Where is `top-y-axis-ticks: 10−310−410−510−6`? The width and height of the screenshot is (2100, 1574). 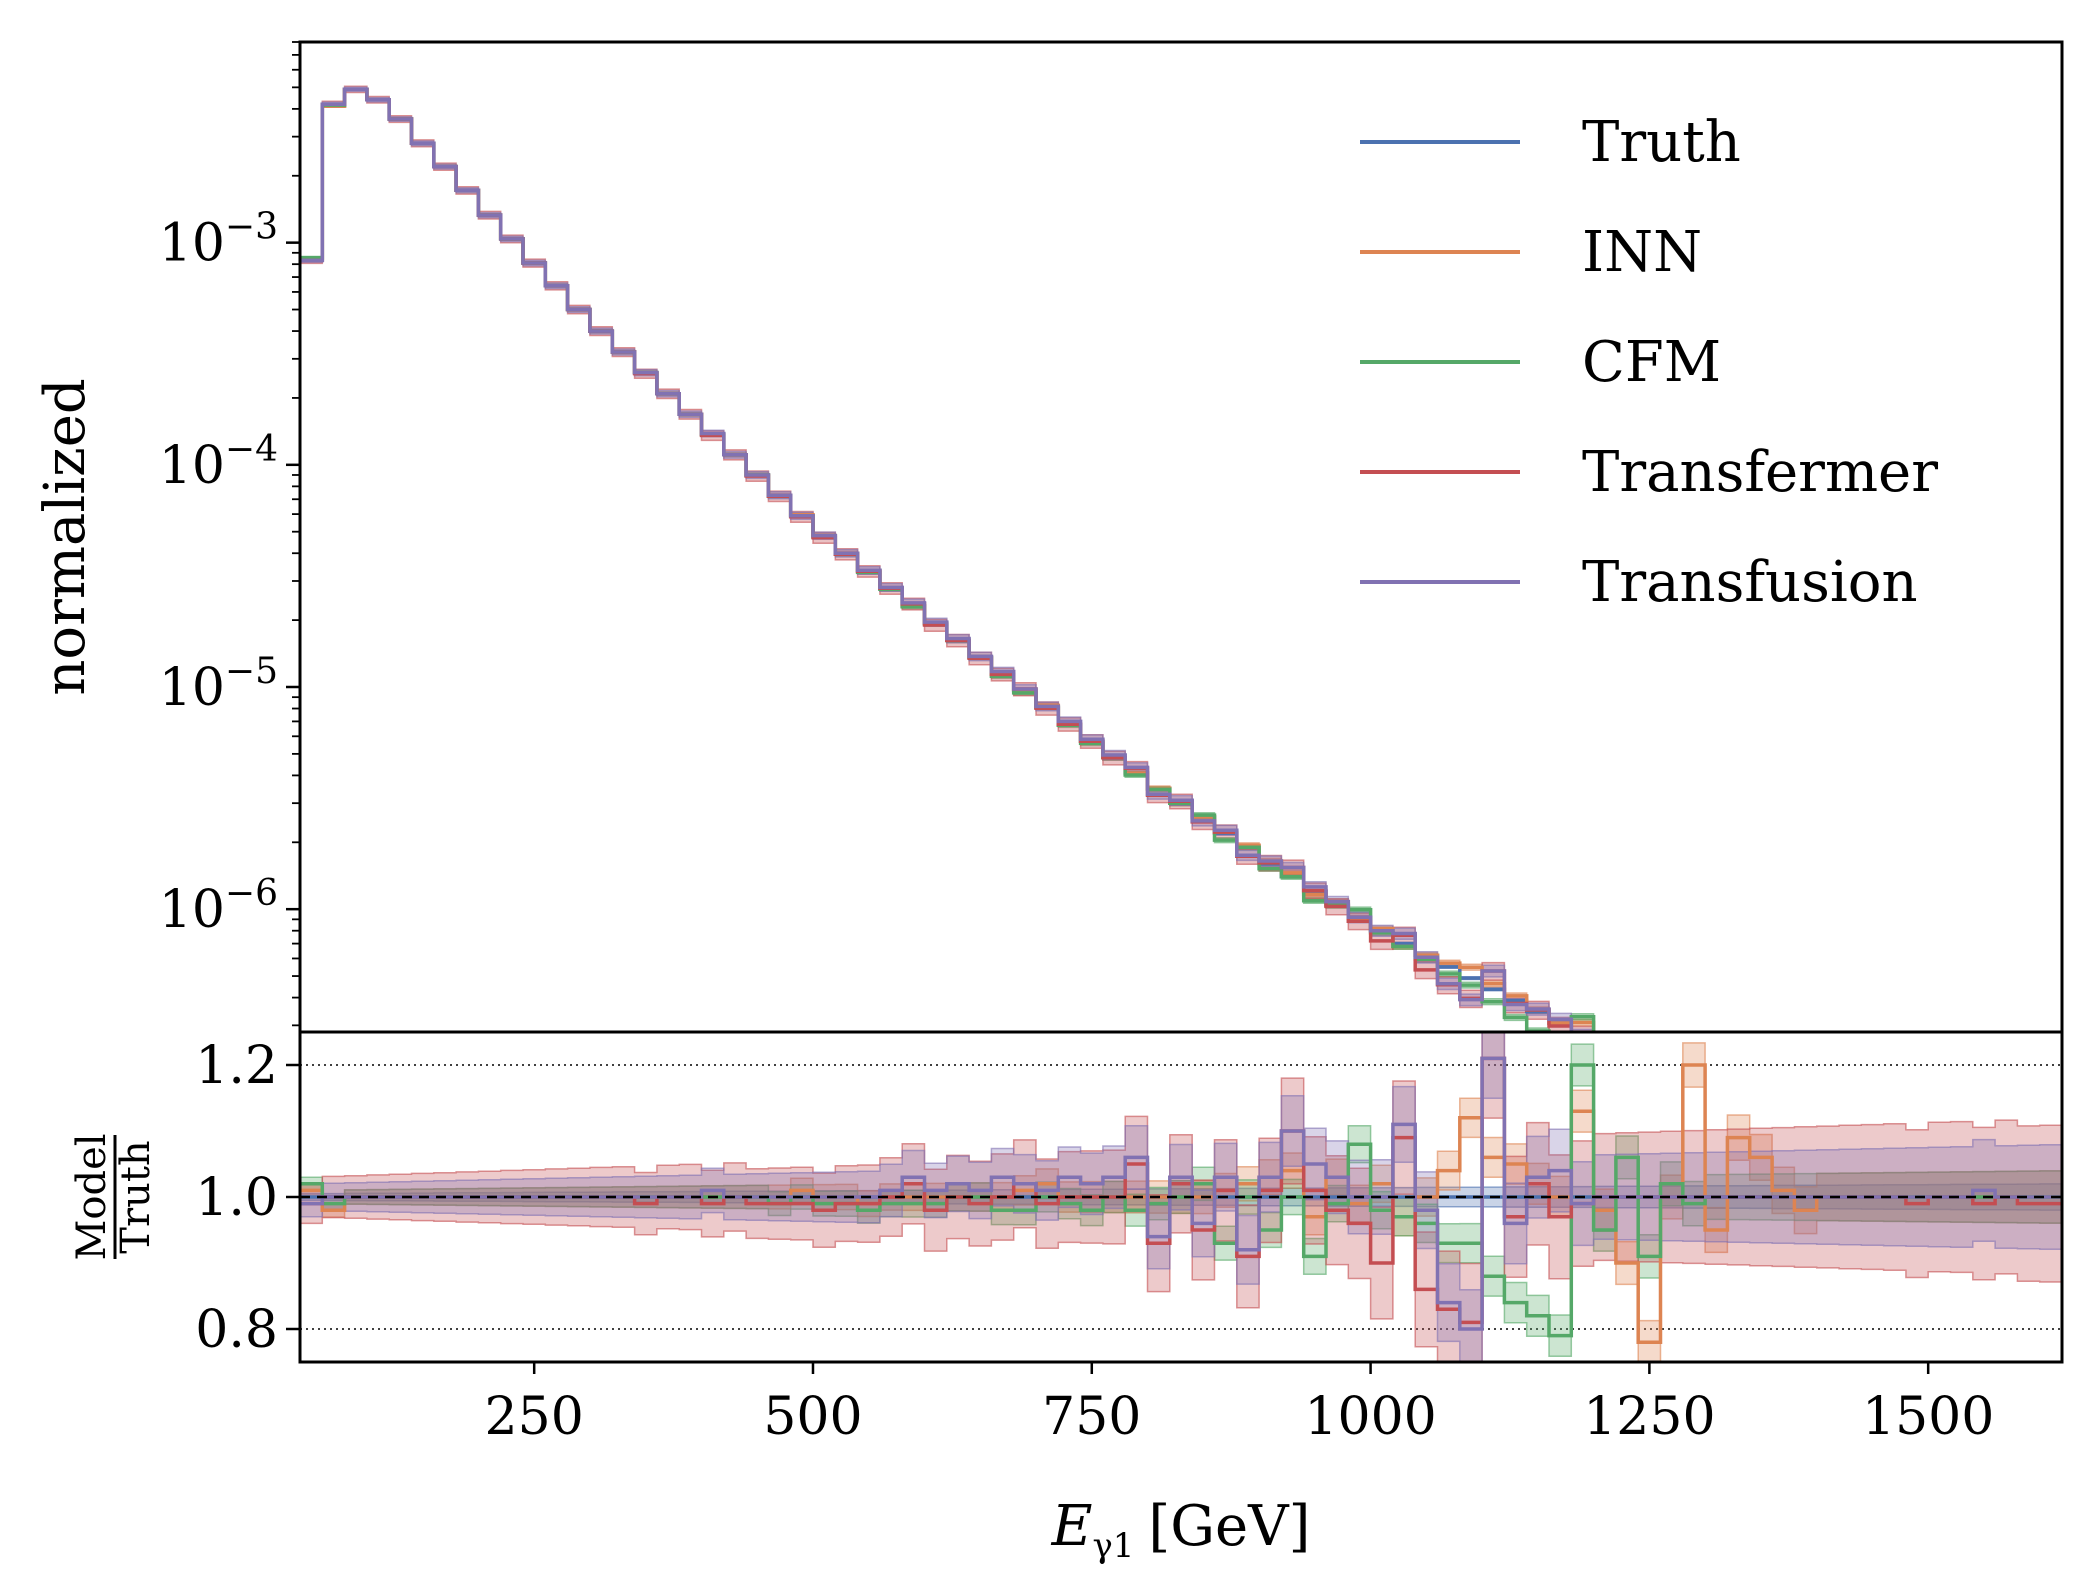 top-y-axis-ticks: 10−310−410−510−6 is located at coordinates (229, 534).